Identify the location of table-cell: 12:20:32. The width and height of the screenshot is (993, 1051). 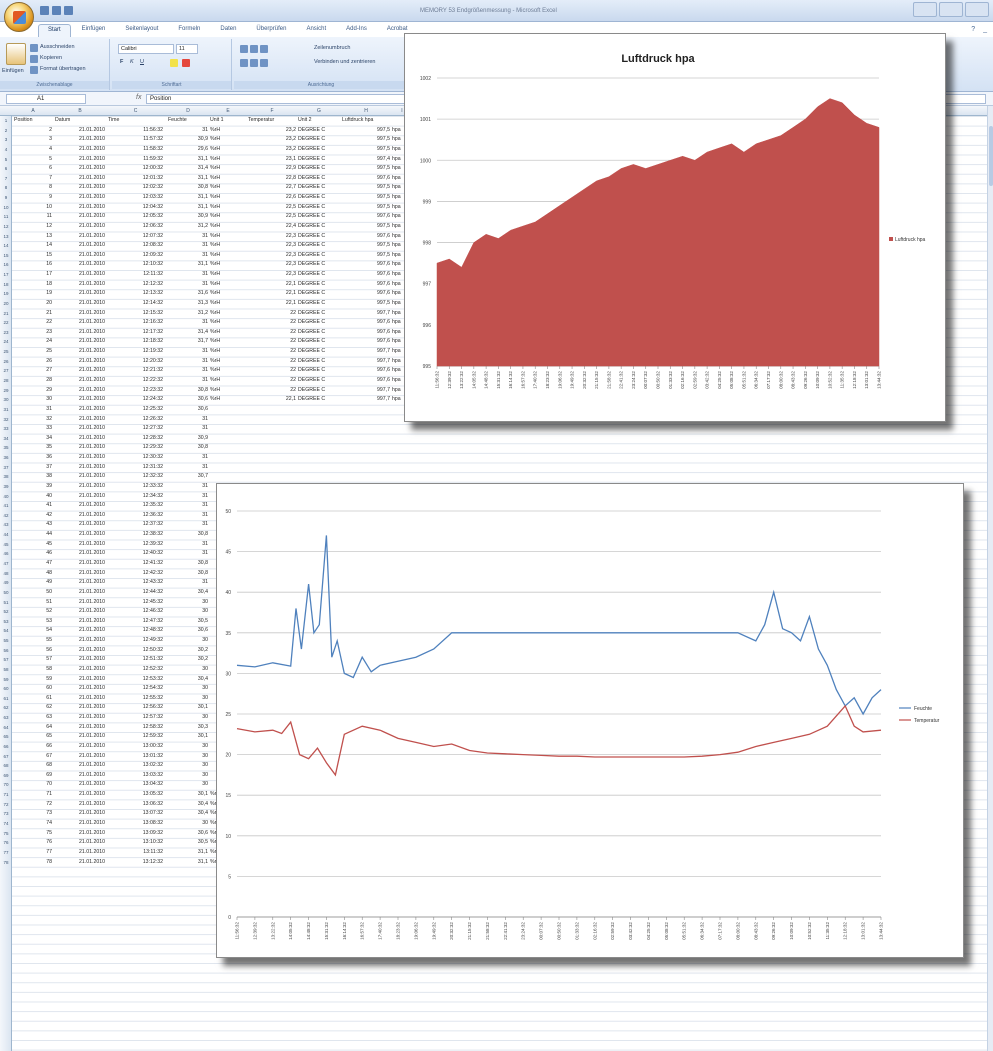
(152, 360).